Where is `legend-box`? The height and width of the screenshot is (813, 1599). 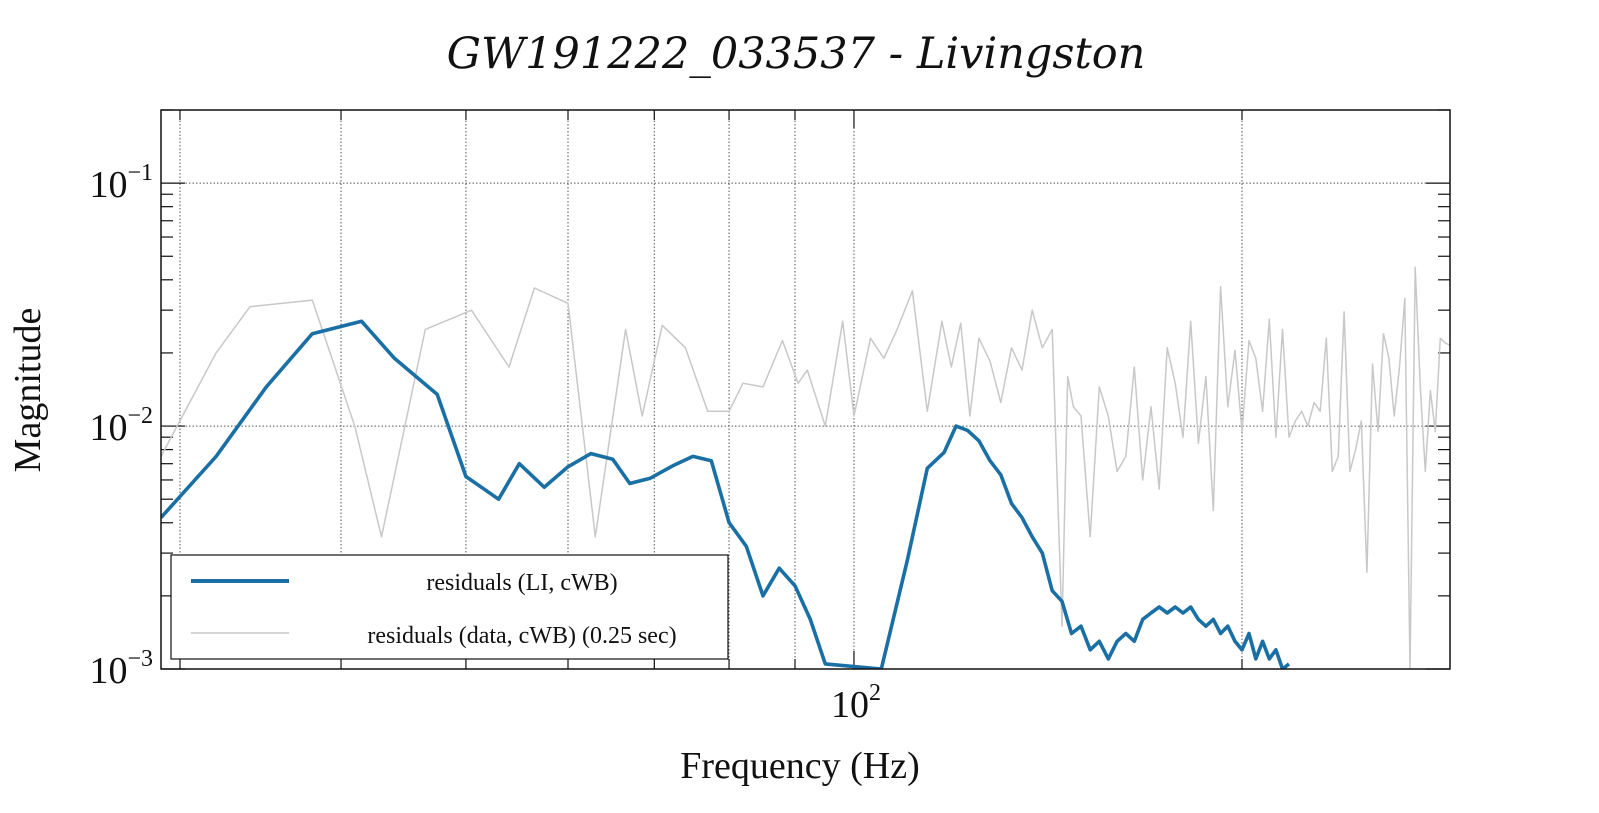
legend-box is located at coordinates (449, 607).